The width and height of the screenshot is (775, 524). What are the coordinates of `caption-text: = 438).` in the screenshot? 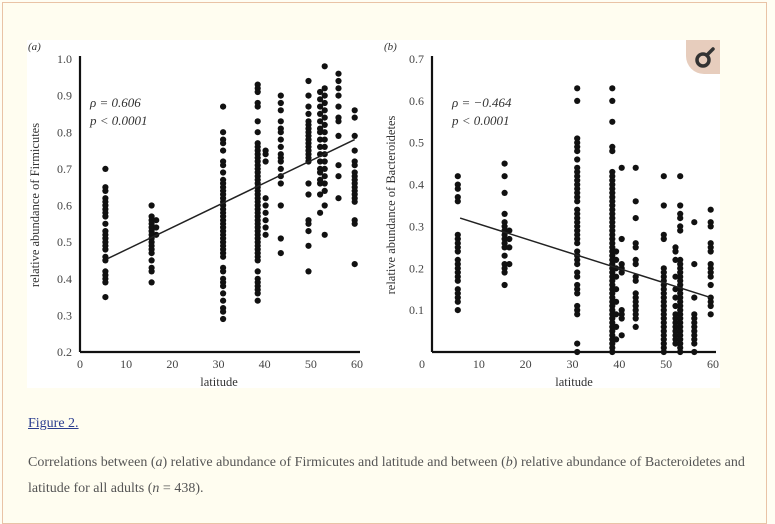 It's located at (181, 488).